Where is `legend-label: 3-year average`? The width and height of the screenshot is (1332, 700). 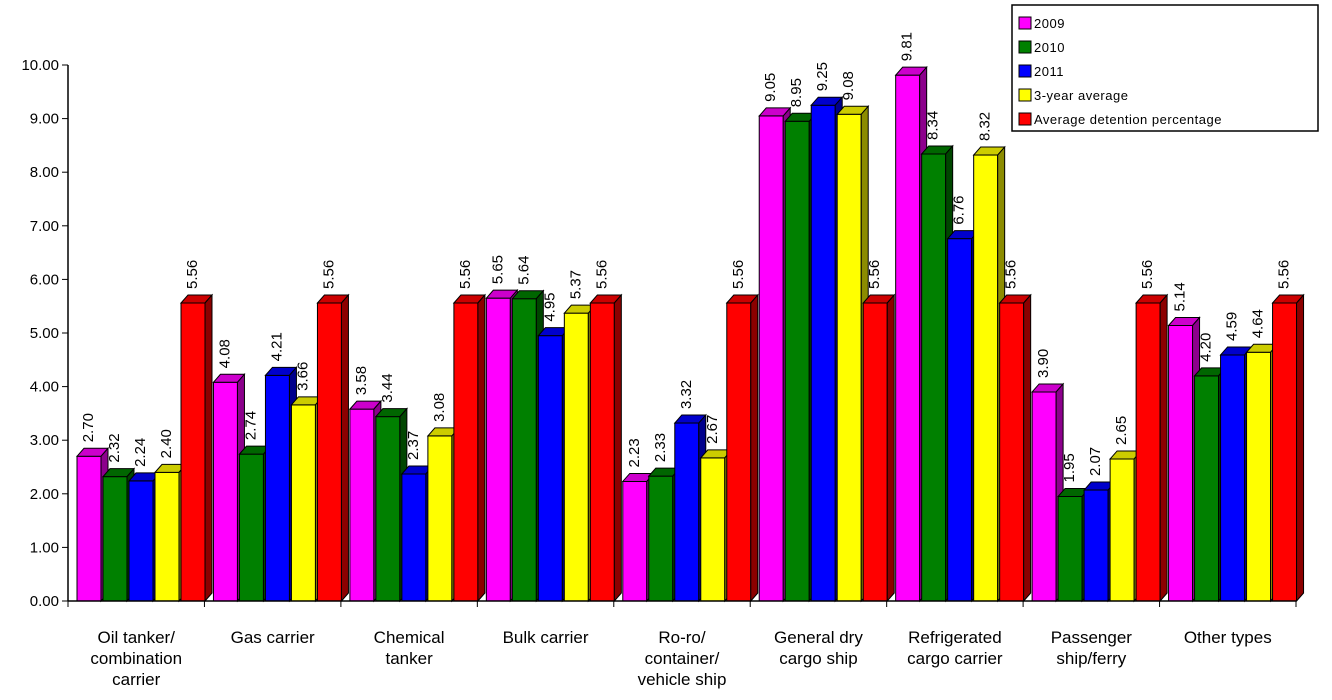 legend-label: 3-year average is located at coordinates (1081, 95).